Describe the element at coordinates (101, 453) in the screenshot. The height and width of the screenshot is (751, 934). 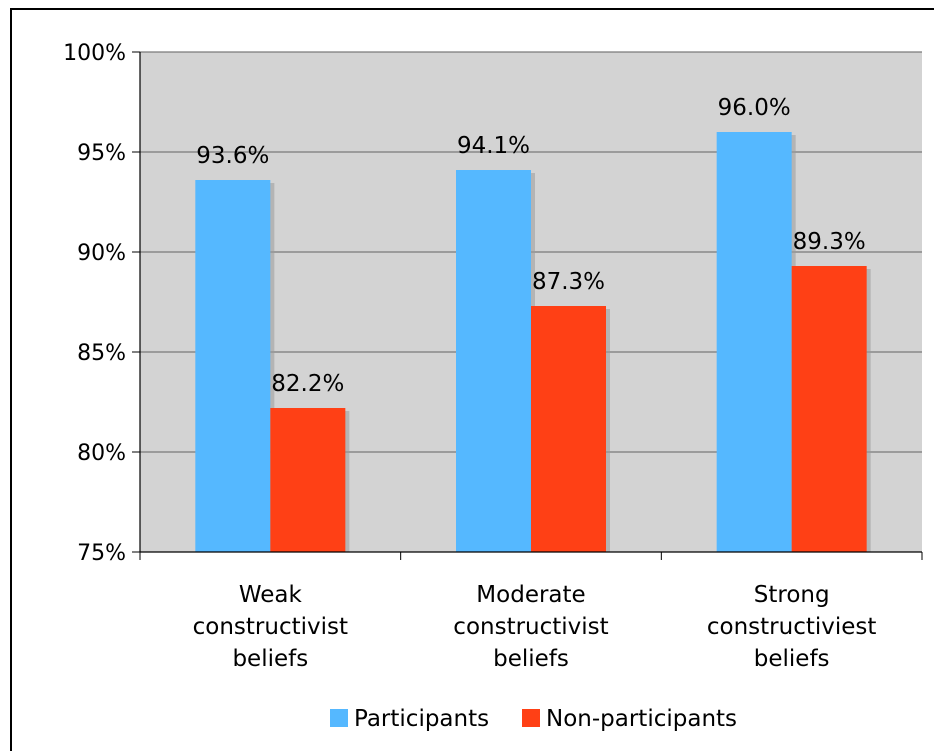
I see `y-tick-label: 80%` at that location.